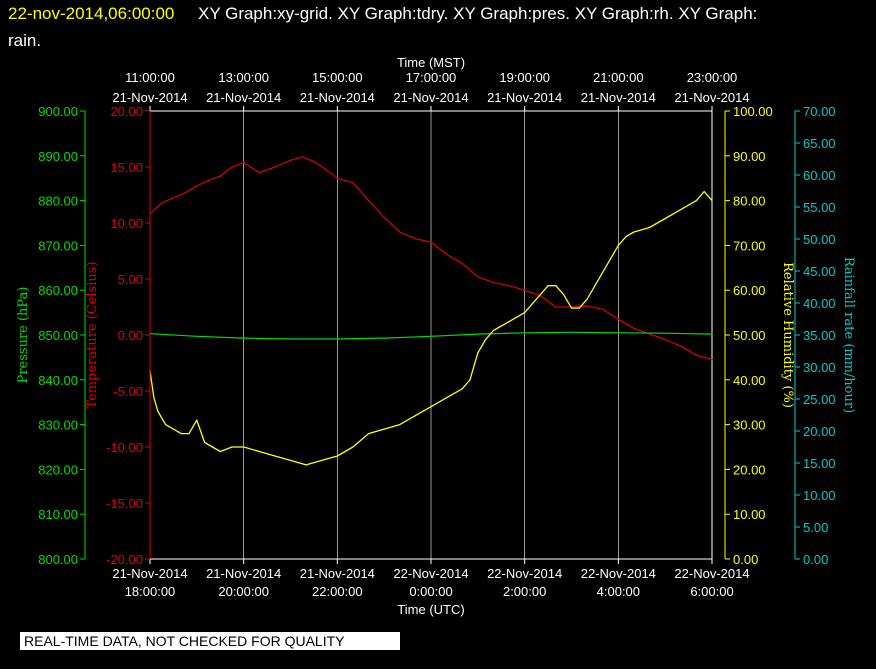  I want to click on pressure-tick-label: 840.00, so click(58, 380).